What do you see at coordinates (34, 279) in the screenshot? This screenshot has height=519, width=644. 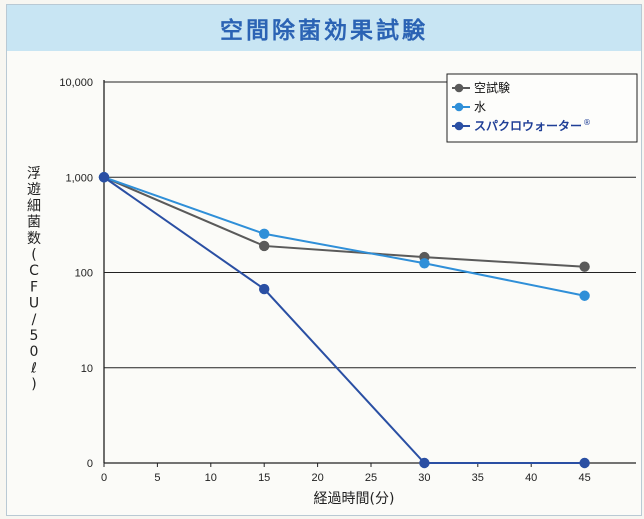 I see `y-axis-label: 浮遊細菌数(C F U/5 0 ℓ)` at bounding box center [34, 279].